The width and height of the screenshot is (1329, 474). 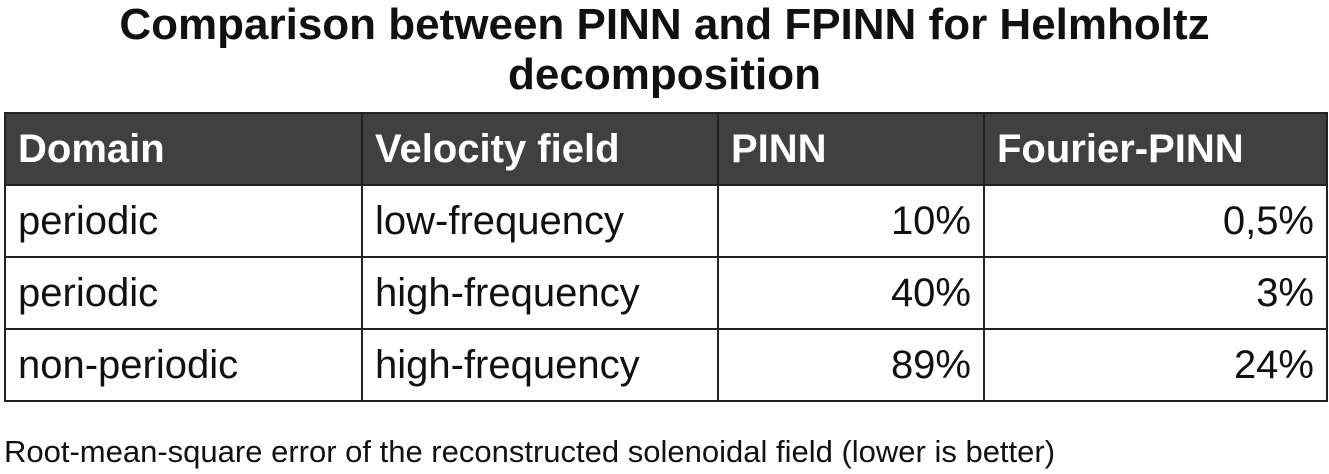 I want to click on title-line: decomposition, so click(x=664, y=74).